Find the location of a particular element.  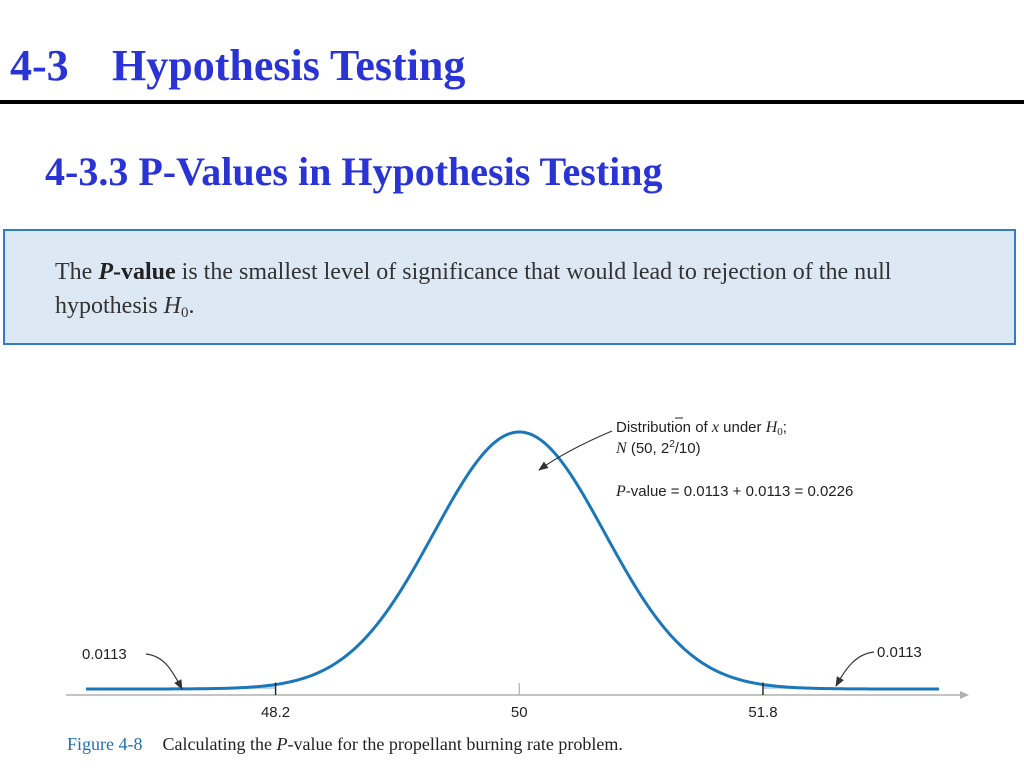

left-tail-arrow is located at coordinates (164, 671).